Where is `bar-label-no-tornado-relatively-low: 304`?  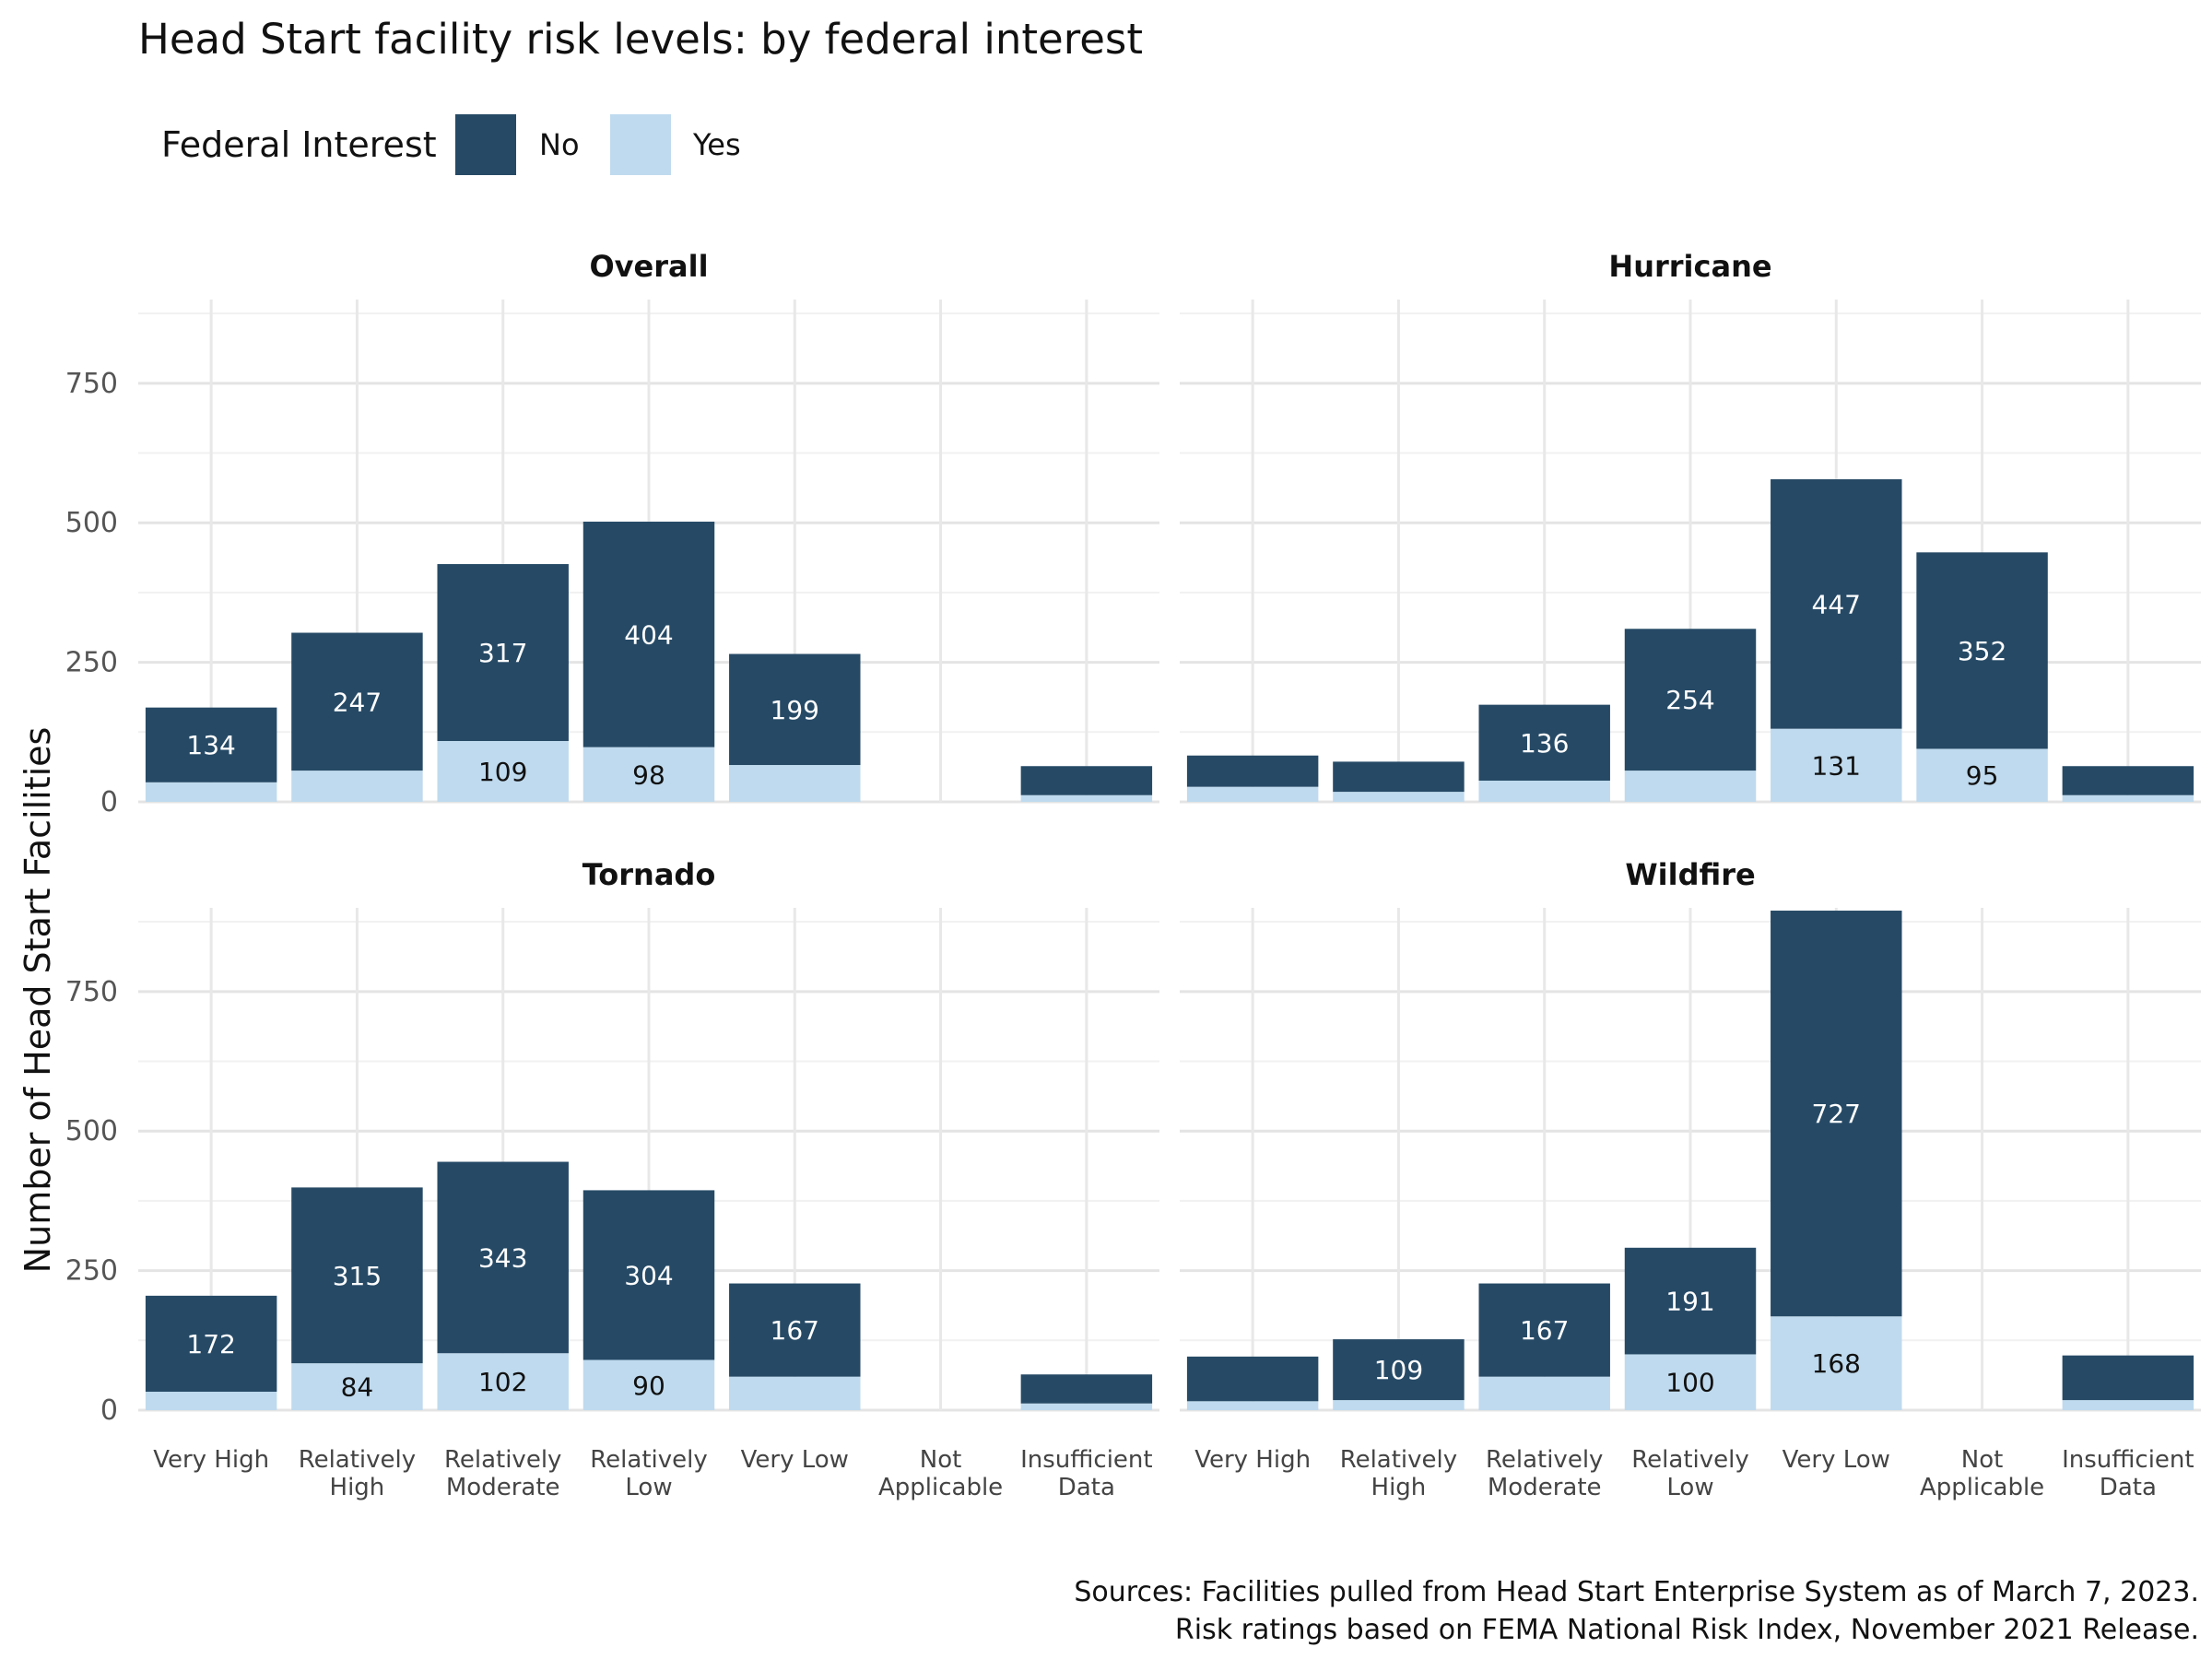
bar-label-no-tornado-relatively-low: 304 is located at coordinates (648, 1275).